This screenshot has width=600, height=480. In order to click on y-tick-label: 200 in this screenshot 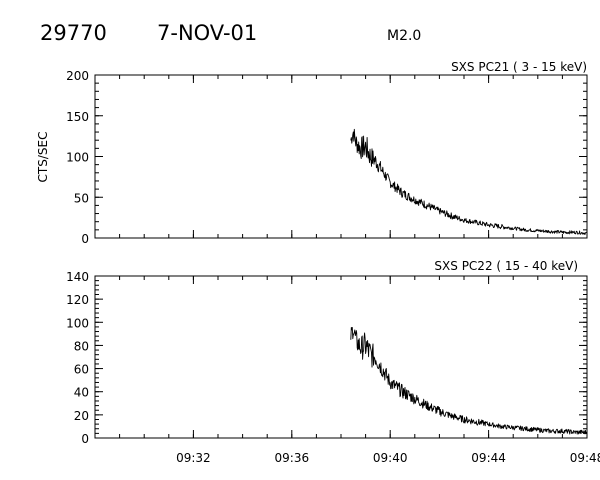, I will do `click(77, 76)`.